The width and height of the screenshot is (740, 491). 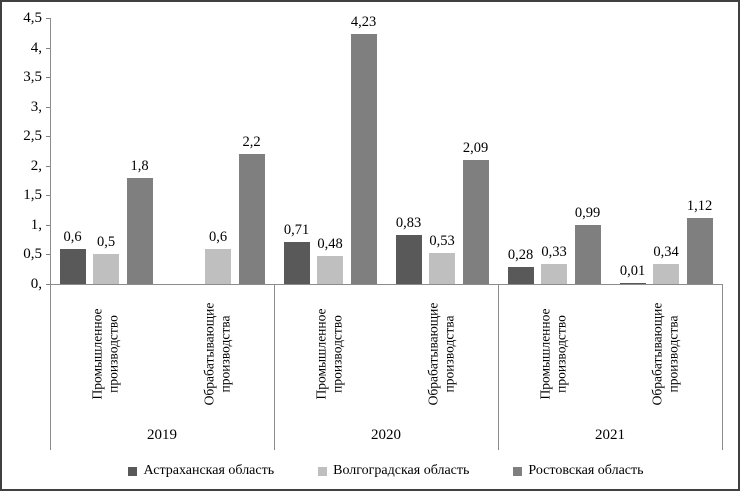 I want to click on bar-value-label: 2,09, so click(x=475, y=148).